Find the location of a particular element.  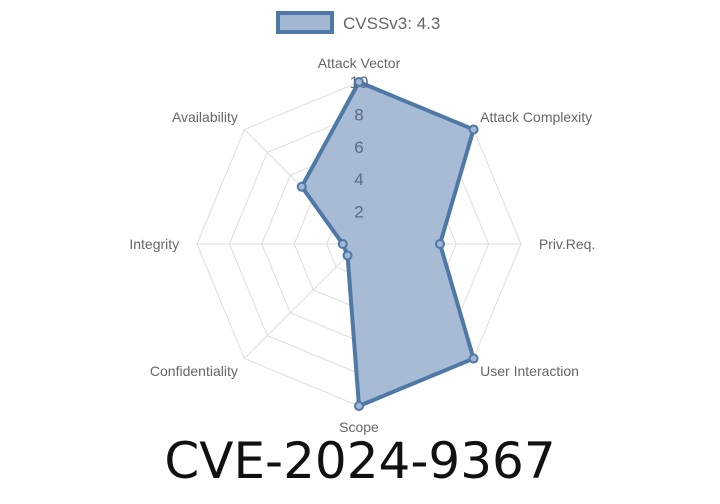

grid-spoke is located at coordinates (302, 301).